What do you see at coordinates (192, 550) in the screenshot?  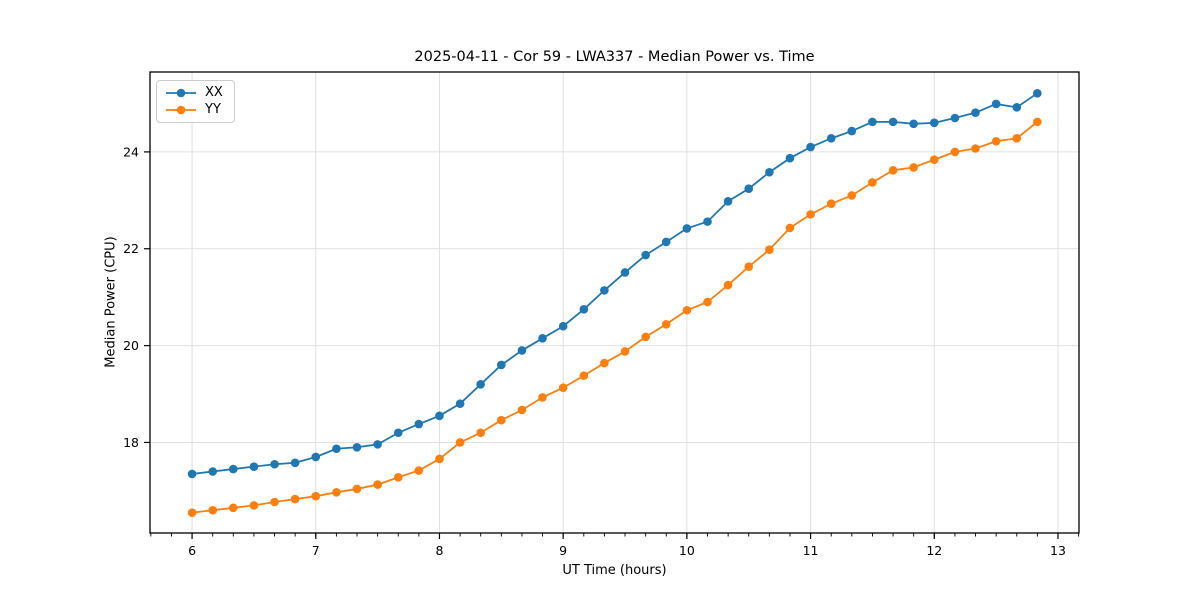 I see `x-tick-label: 6` at bounding box center [192, 550].